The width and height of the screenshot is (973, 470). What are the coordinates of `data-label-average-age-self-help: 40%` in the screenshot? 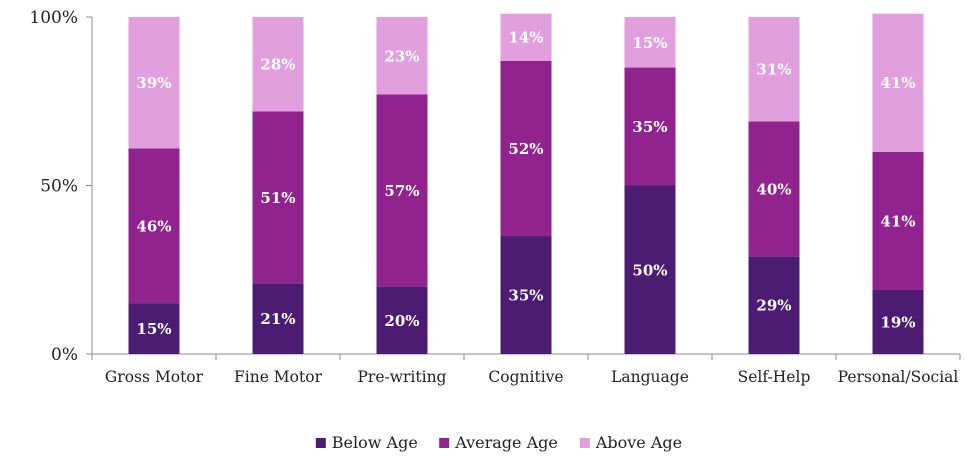 It's located at (773, 189).